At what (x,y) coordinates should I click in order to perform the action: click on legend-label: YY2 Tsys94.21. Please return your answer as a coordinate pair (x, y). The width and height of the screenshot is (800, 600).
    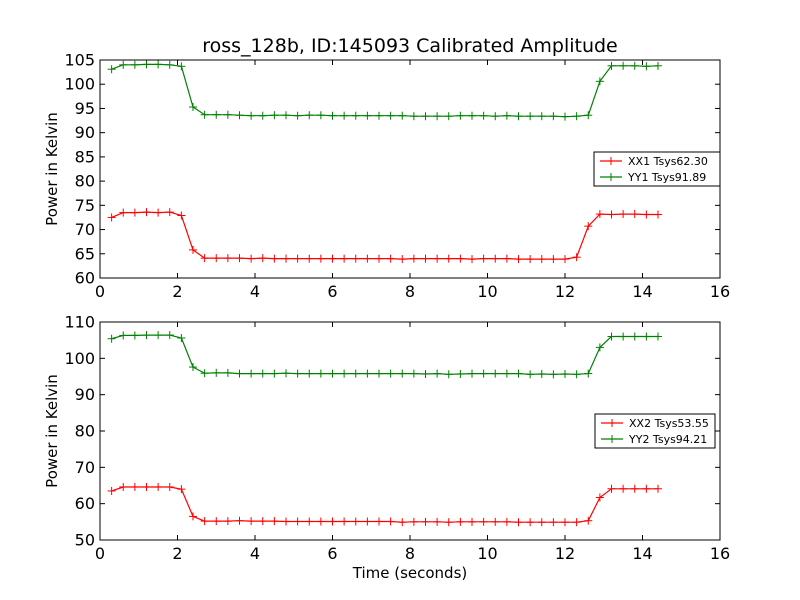
    Looking at the image, I should click on (667, 439).